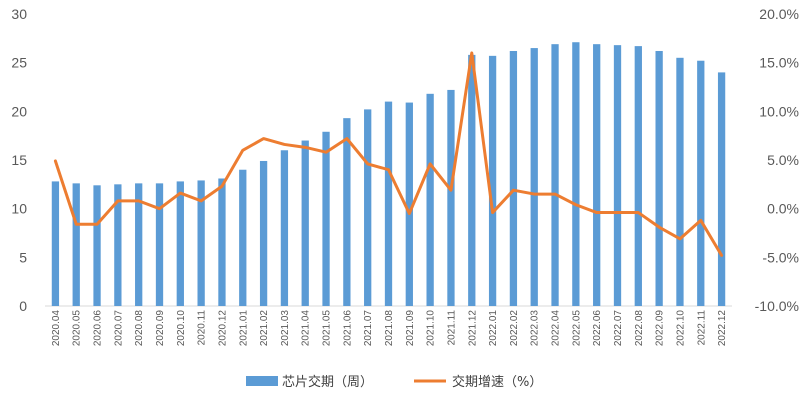 This screenshot has height=401, width=809. What do you see at coordinates (19, 209) in the screenshot?
I see `left-tick-label: 10` at bounding box center [19, 209].